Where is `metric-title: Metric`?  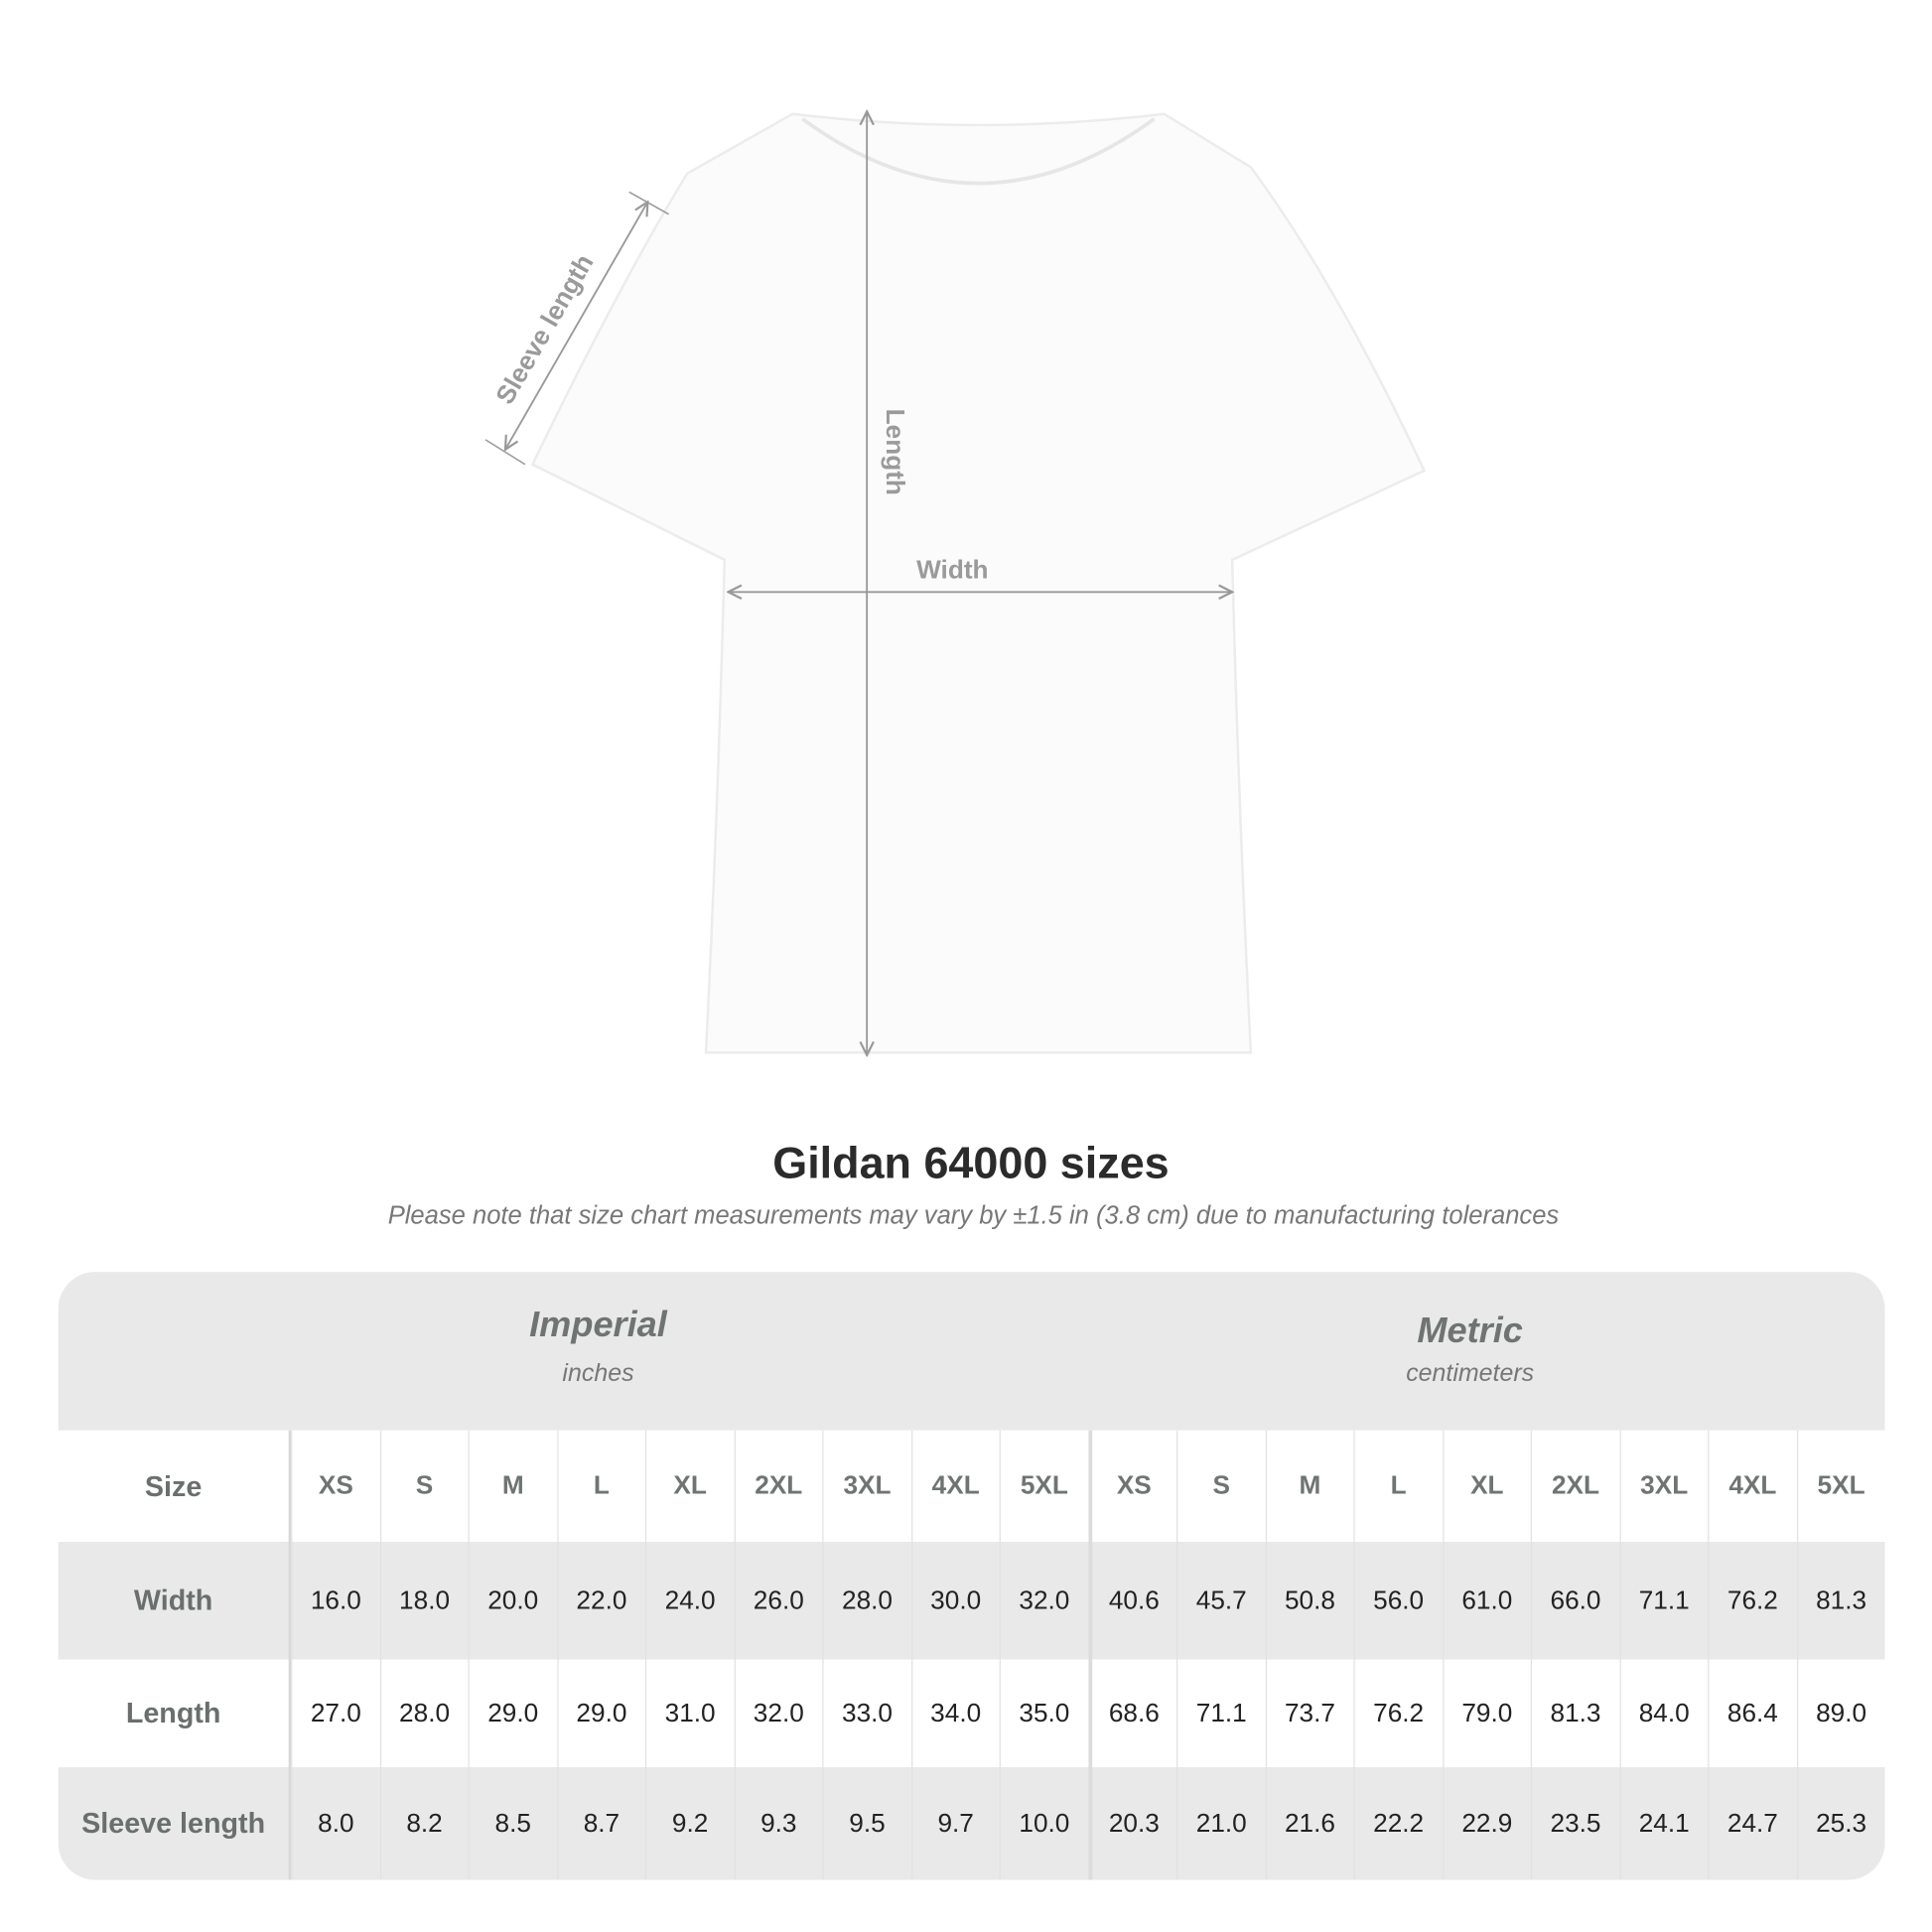 metric-title: Metric is located at coordinates (1470, 1331).